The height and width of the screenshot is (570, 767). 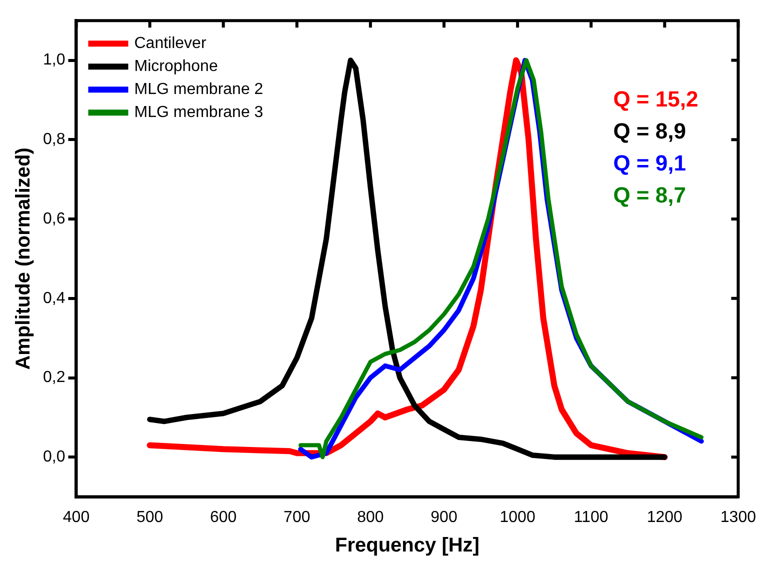 I want to click on x-tick-label: 1100, so click(x=591, y=517).